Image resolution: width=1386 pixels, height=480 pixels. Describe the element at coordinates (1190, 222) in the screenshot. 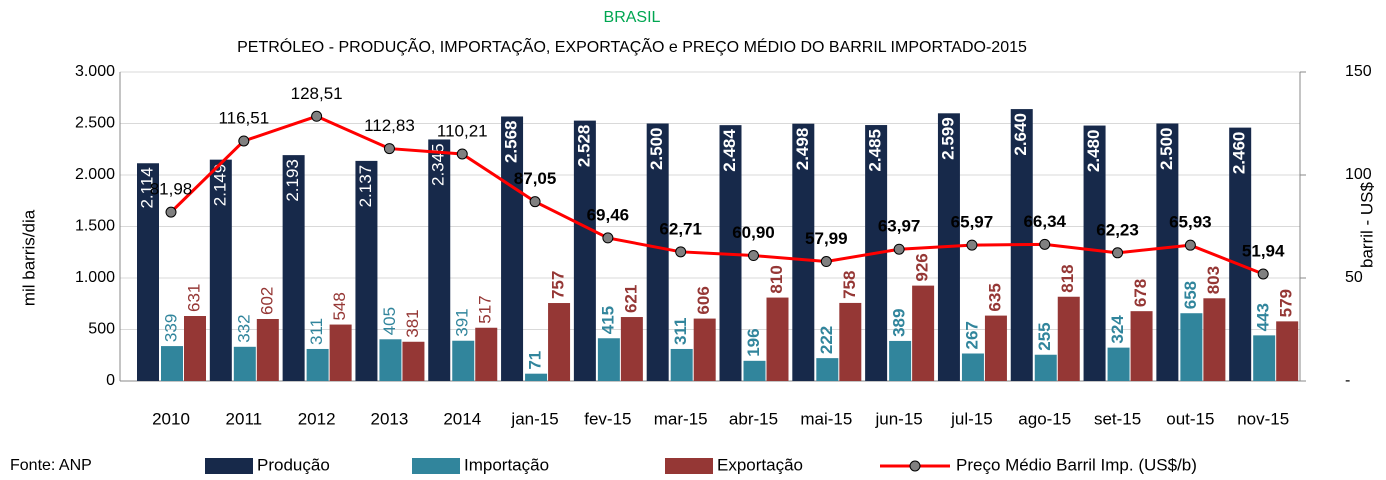

I see `price-label: 65,93` at that location.